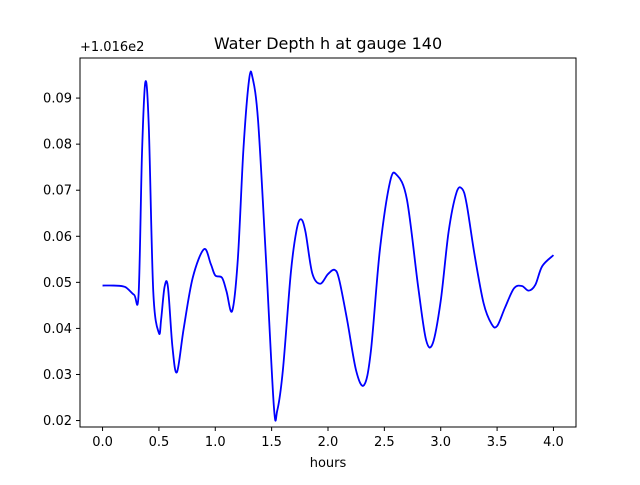 This screenshot has height=485, width=640. I want to click on x-tick-label: 2.0, so click(328, 442).